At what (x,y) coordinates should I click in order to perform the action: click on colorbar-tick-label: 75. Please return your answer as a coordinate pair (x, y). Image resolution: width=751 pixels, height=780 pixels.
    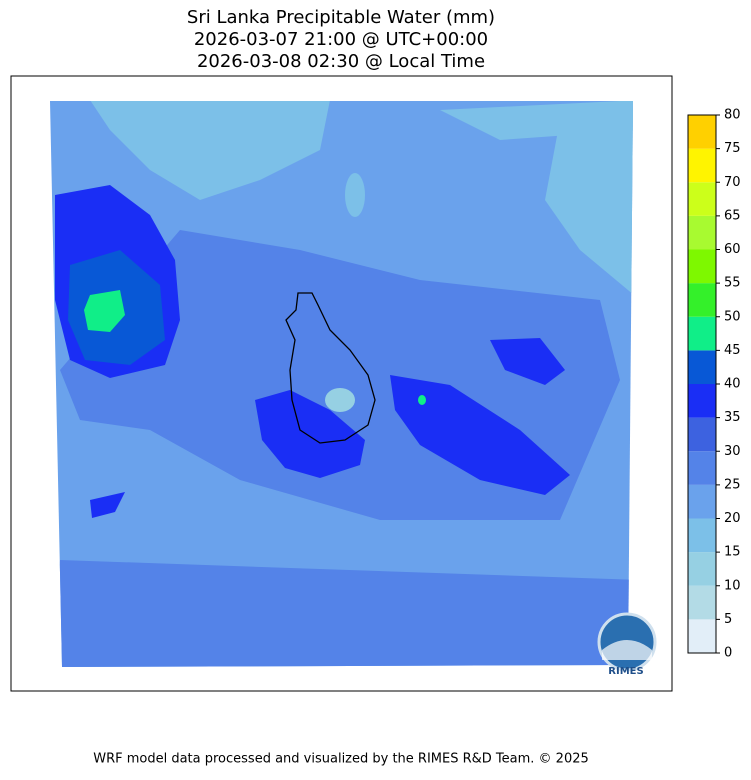
    Looking at the image, I should click on (732, 148).